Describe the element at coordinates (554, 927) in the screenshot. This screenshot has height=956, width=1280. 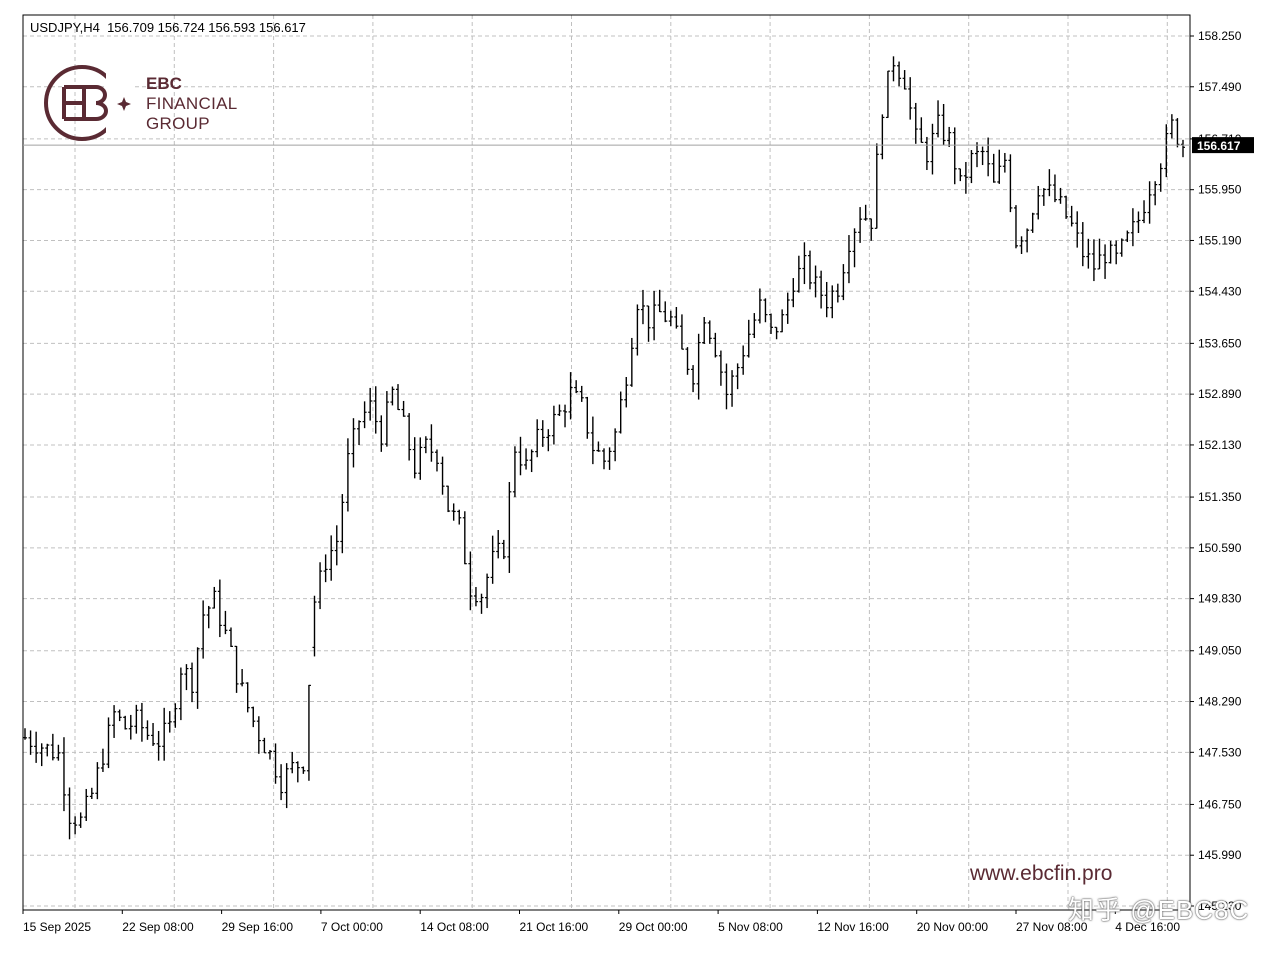
I see `x-tick-label: 21 Oct 16:00` at that location.